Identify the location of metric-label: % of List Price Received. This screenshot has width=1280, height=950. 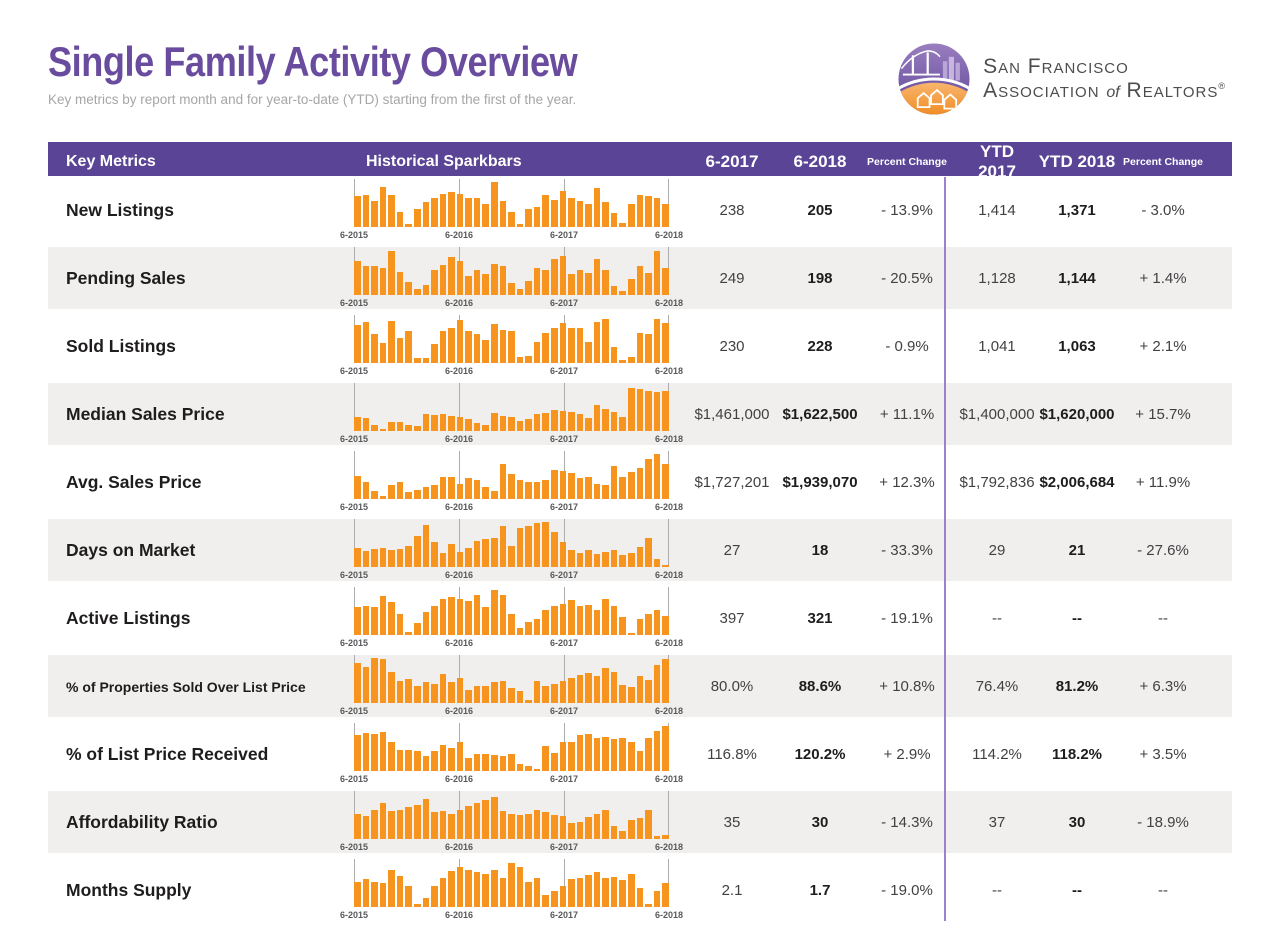
(167, 754).